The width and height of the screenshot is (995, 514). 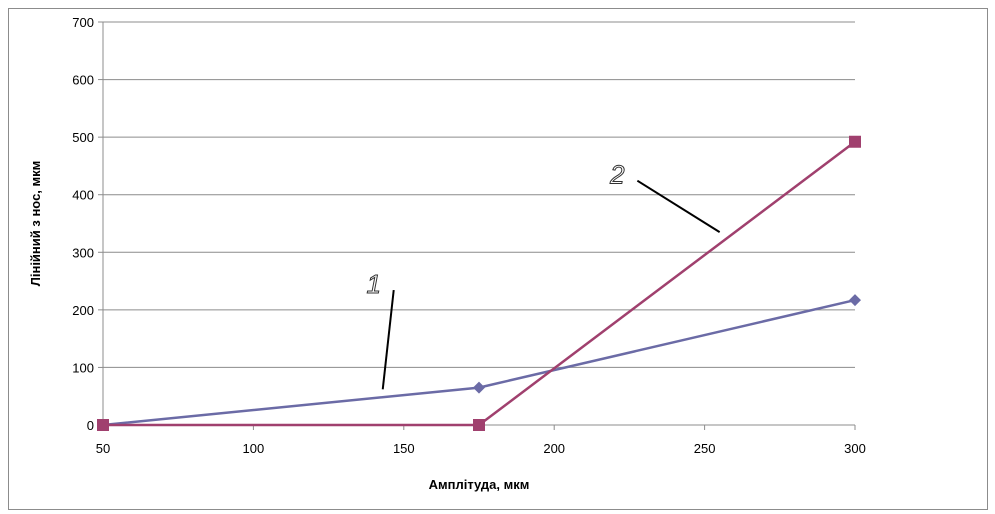 What do you see at coordinates (83, 137) in the screenshot?
I see `y-tick-label-500: 500` at bounding box center [83, 137].